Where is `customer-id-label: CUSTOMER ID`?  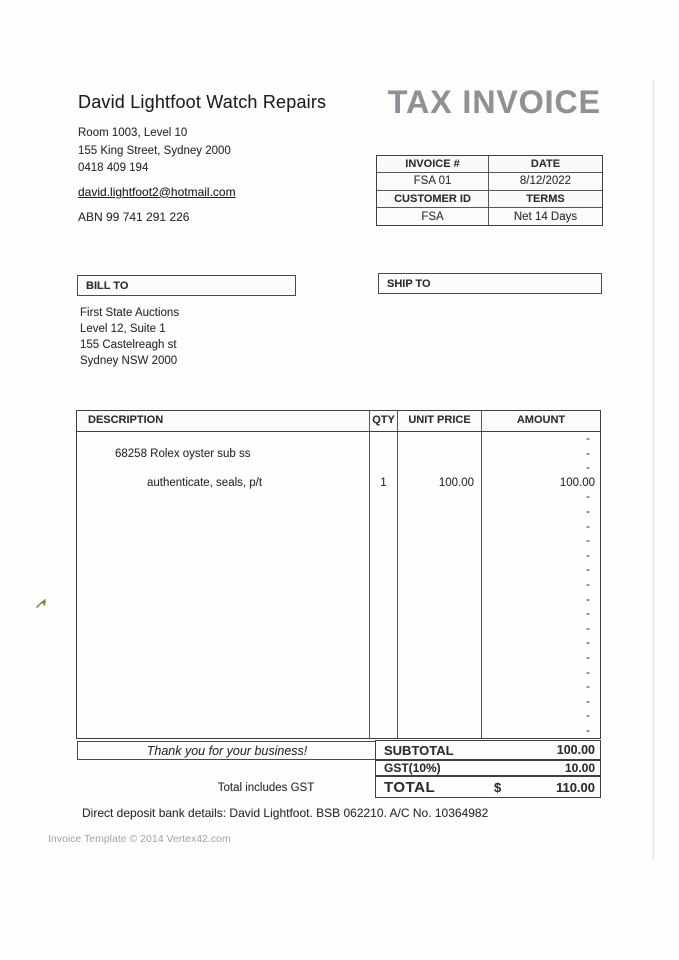
customer-id-label: CUSTOMER ID is located at coordinates (433, 199).